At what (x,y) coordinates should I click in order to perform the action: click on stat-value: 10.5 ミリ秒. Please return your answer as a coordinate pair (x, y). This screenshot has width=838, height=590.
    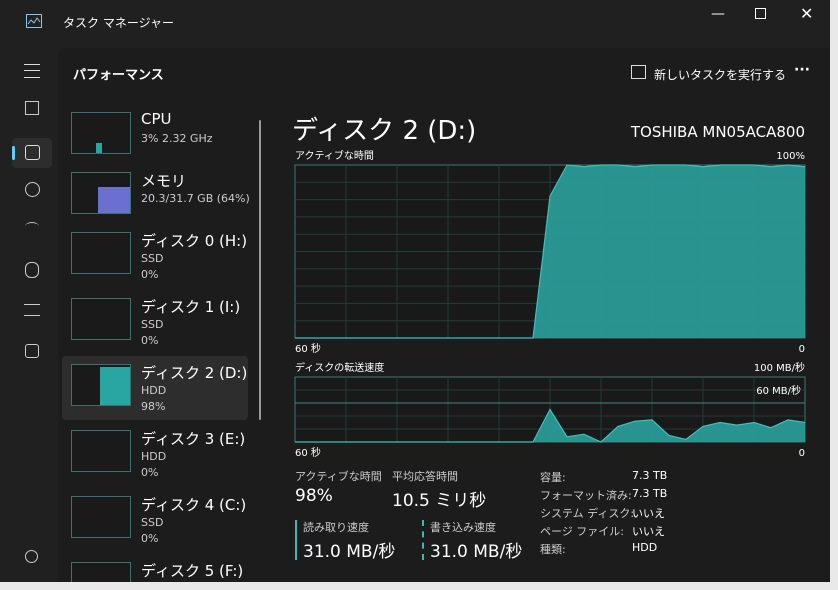
    Looking at the image, I should click on (439, 501).